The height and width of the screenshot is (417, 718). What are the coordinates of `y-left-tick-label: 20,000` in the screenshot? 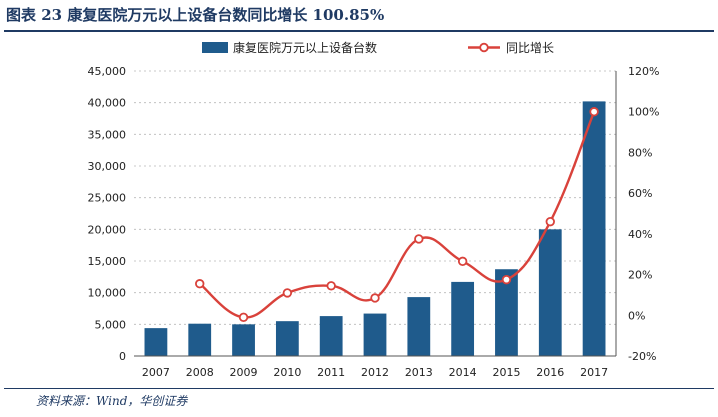 It's located at (107, 229).